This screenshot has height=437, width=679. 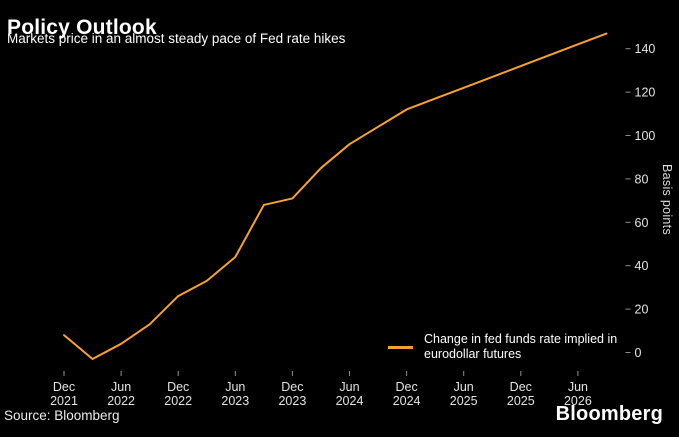 I want to click on y-tick-label: 20, so click(x=642, y=310).